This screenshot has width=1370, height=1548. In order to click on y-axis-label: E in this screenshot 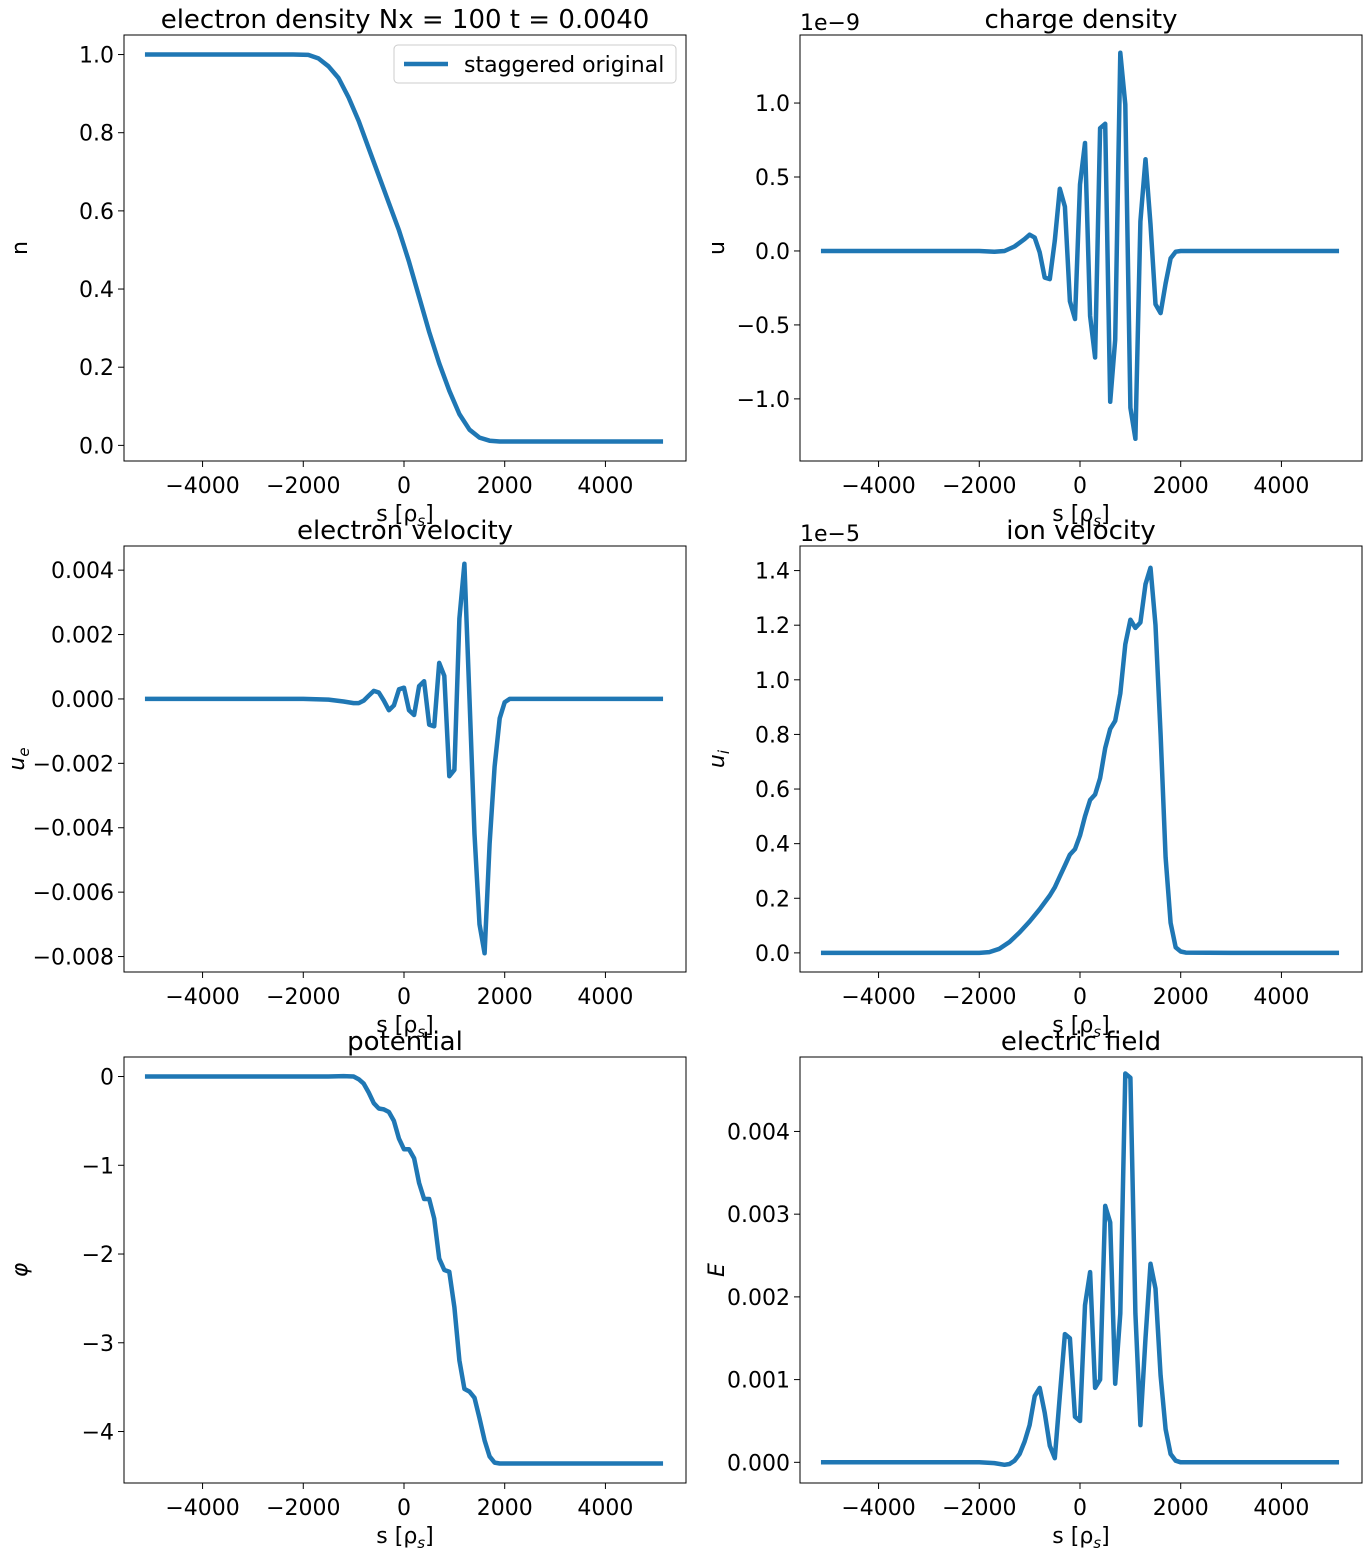, I will do `click(717, 1270)`.